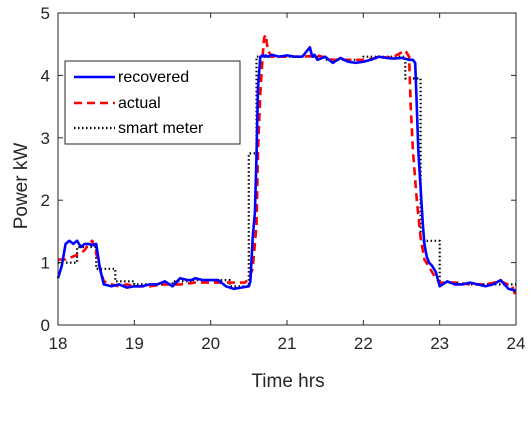 This screenshot has height=425, width=529. Describe the element at coordinates (45, 325) in the screenshot. I see `y-tick-label: 0` at that location.